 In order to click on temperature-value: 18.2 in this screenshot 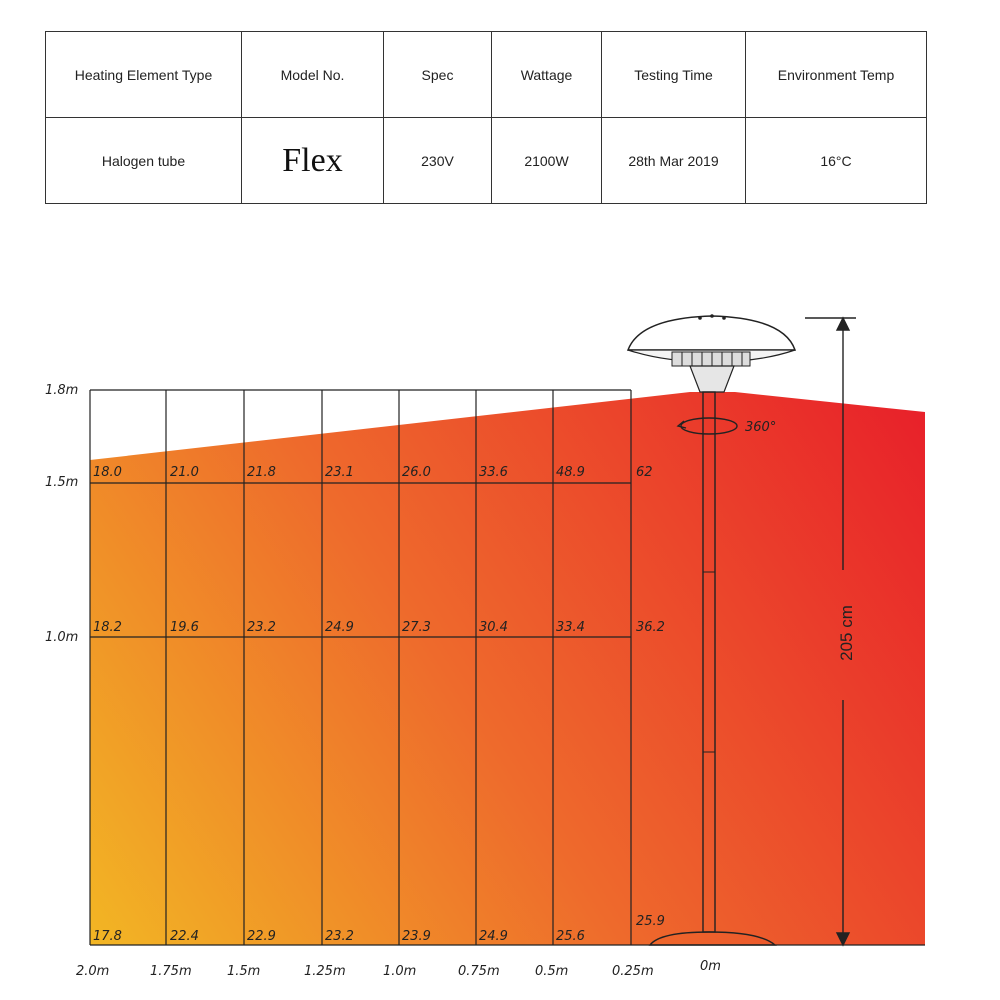, I will do `click(107, 627)`.